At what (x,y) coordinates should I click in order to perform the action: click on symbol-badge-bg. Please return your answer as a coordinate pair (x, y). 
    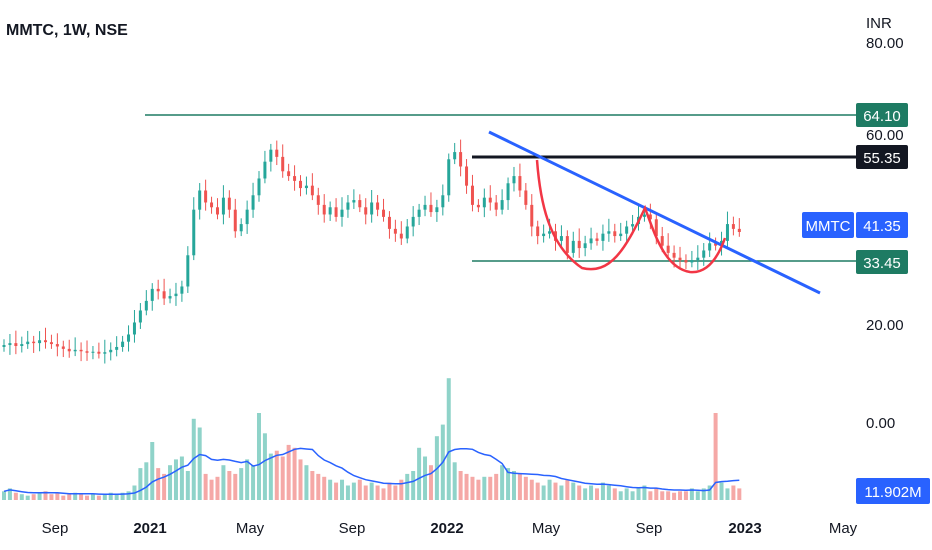
    Looking at the image, I should click on (828, 225).